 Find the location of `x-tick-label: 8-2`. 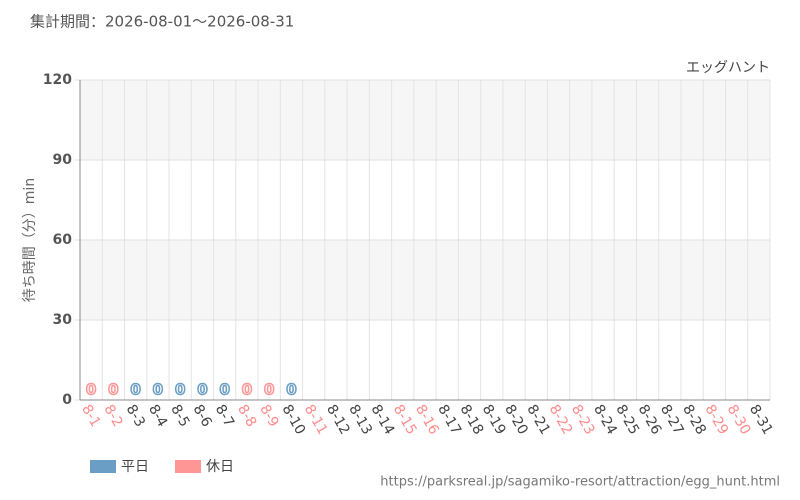

x-tick-label: 8-2 is located at coordinates (112, 416).